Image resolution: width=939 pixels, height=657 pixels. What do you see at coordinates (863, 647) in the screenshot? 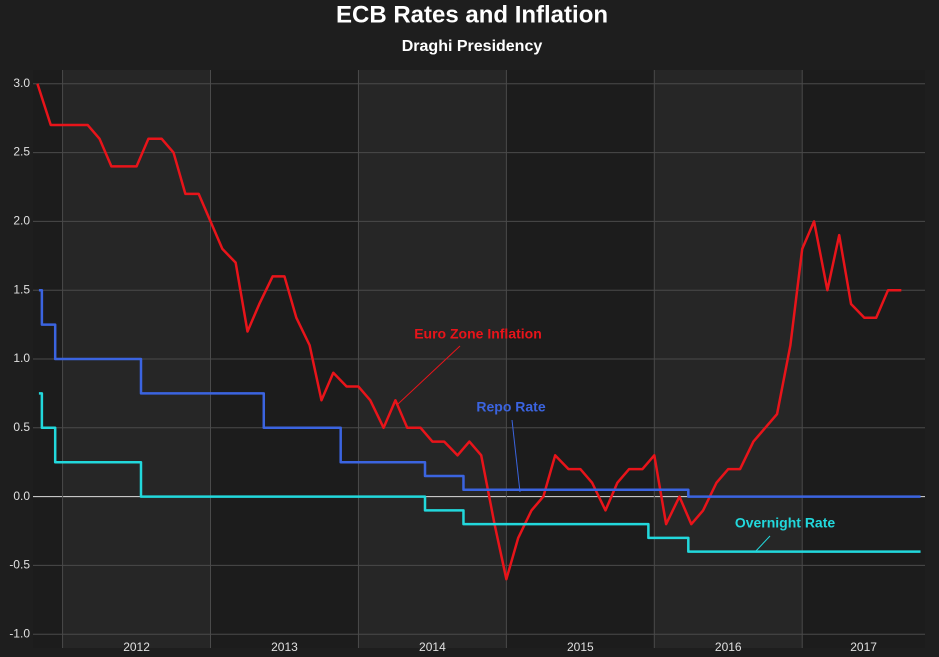
I see `x-tick-label: 2017` at bounding box center [863, 647].